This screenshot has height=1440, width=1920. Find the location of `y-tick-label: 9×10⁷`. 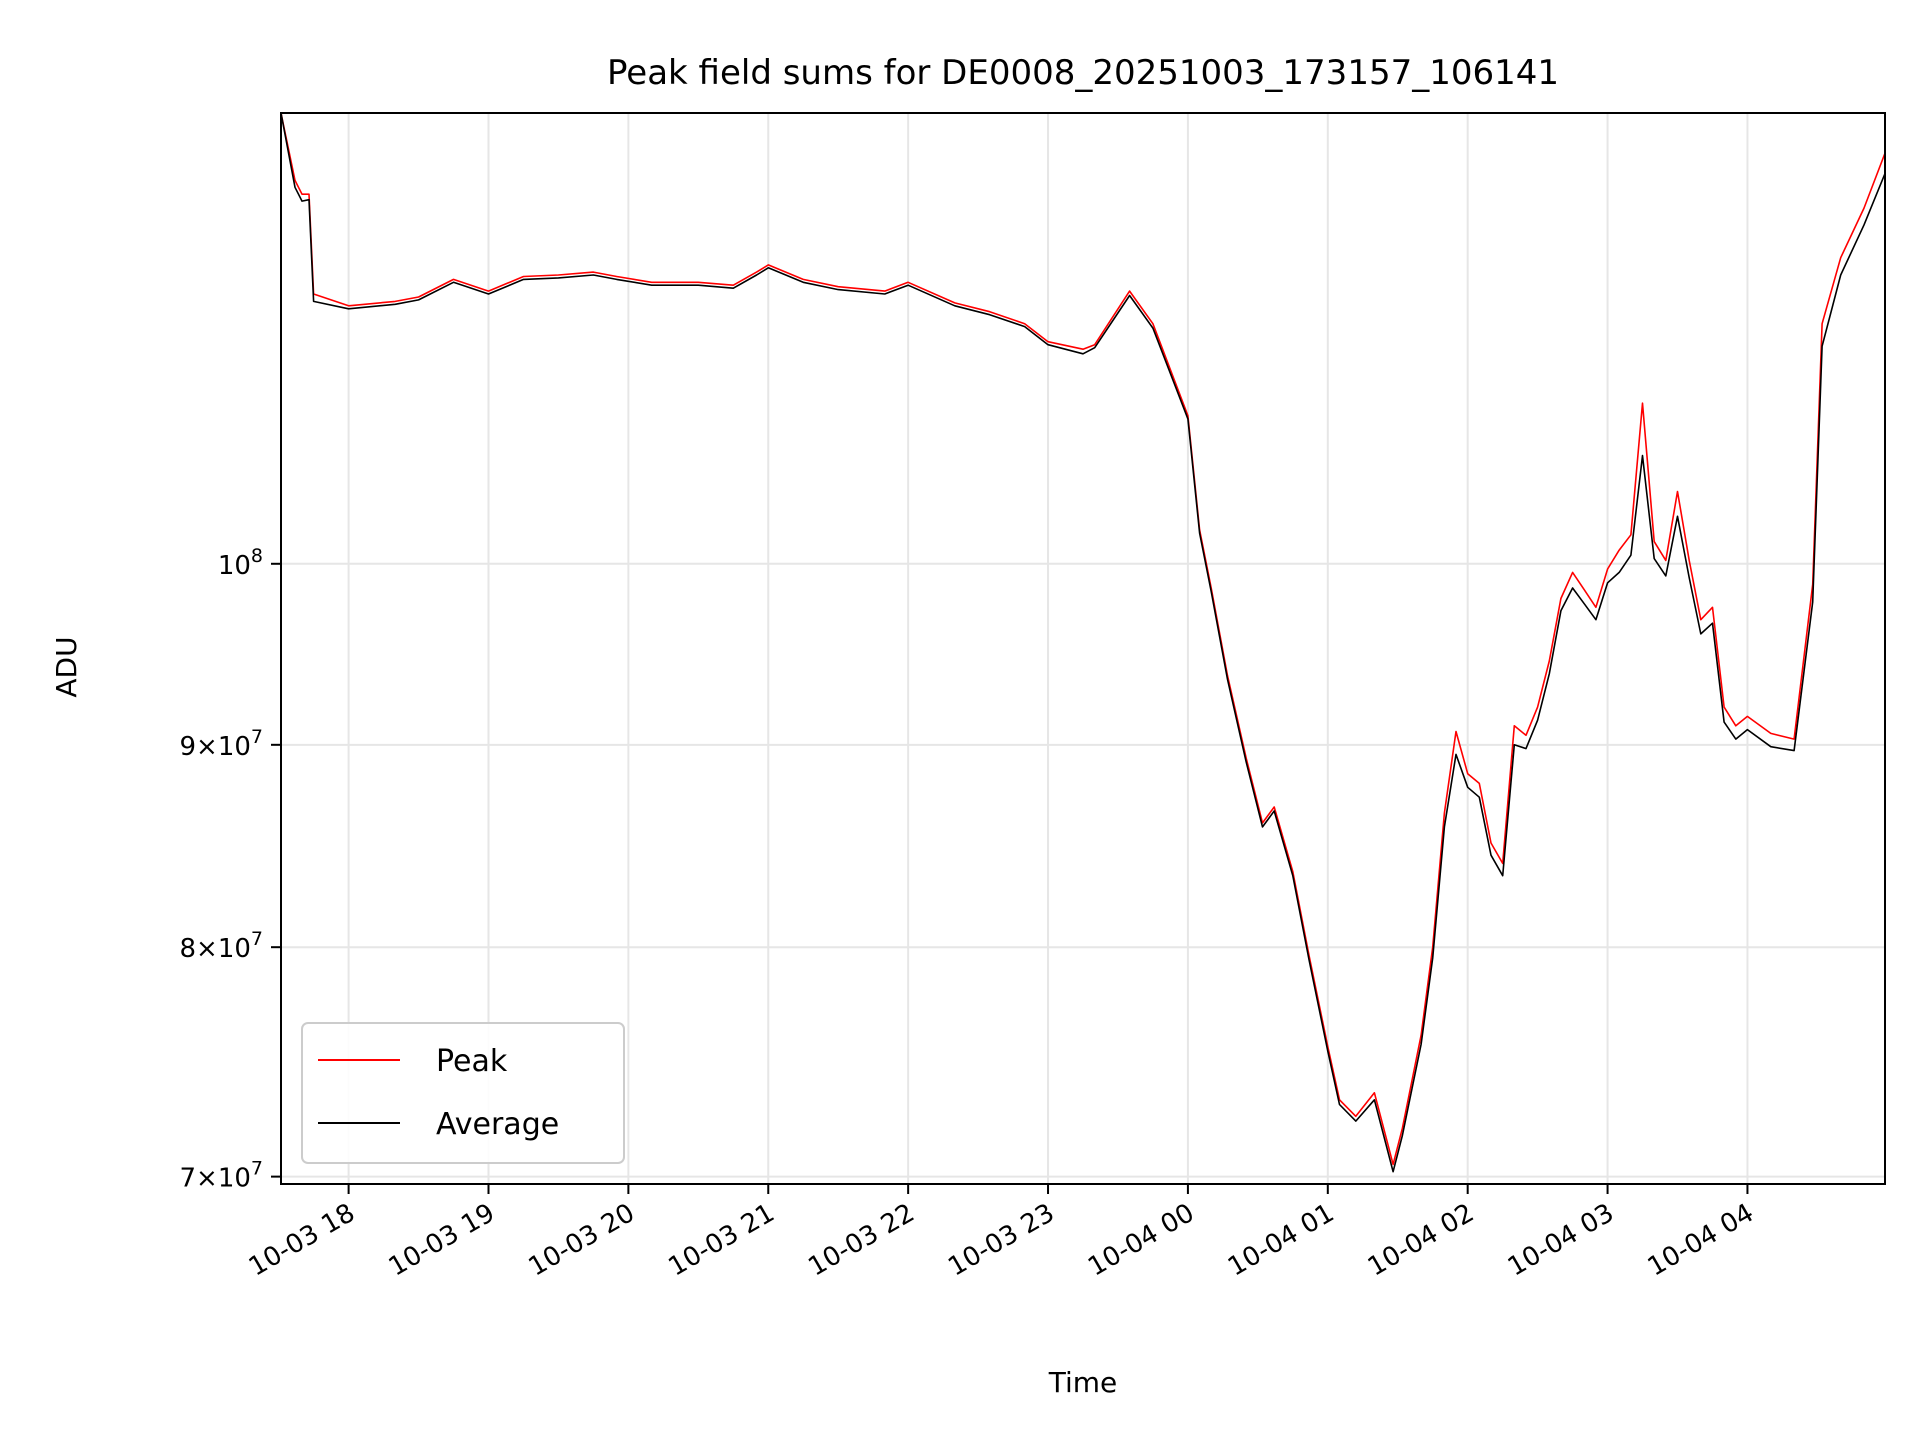

y-tick-label: 9×10⁷ is located at coordinates (221, 744).